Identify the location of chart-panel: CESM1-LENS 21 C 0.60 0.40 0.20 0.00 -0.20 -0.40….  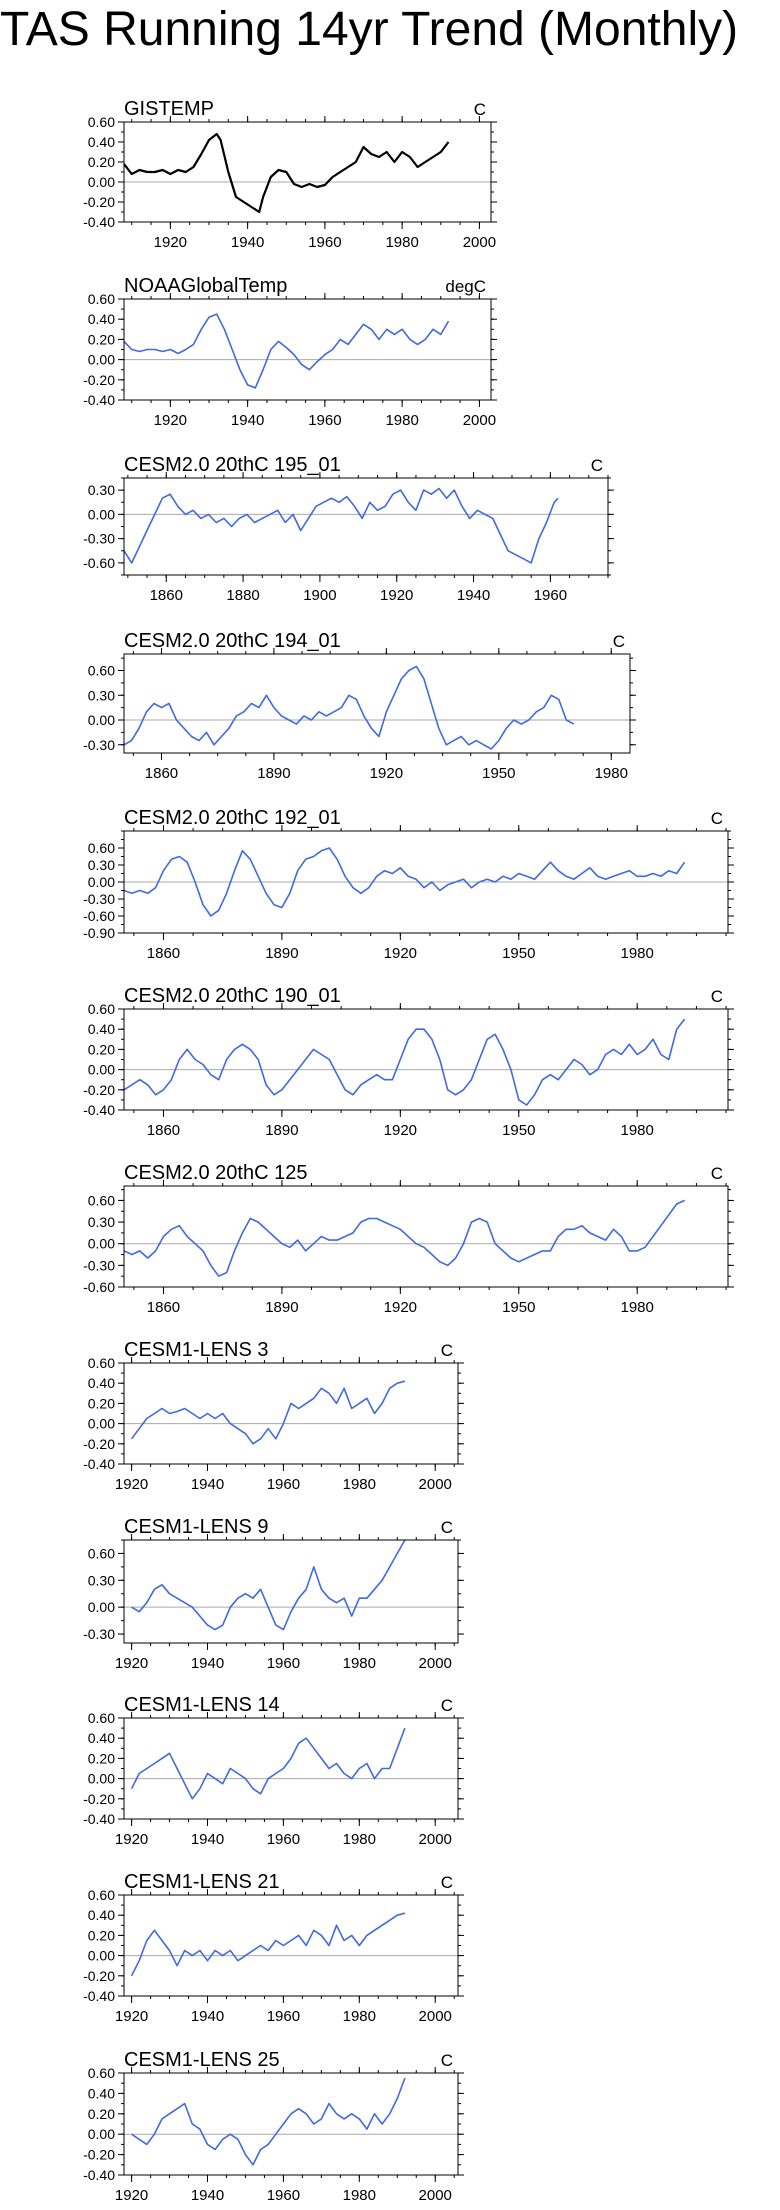
(273, 1948).